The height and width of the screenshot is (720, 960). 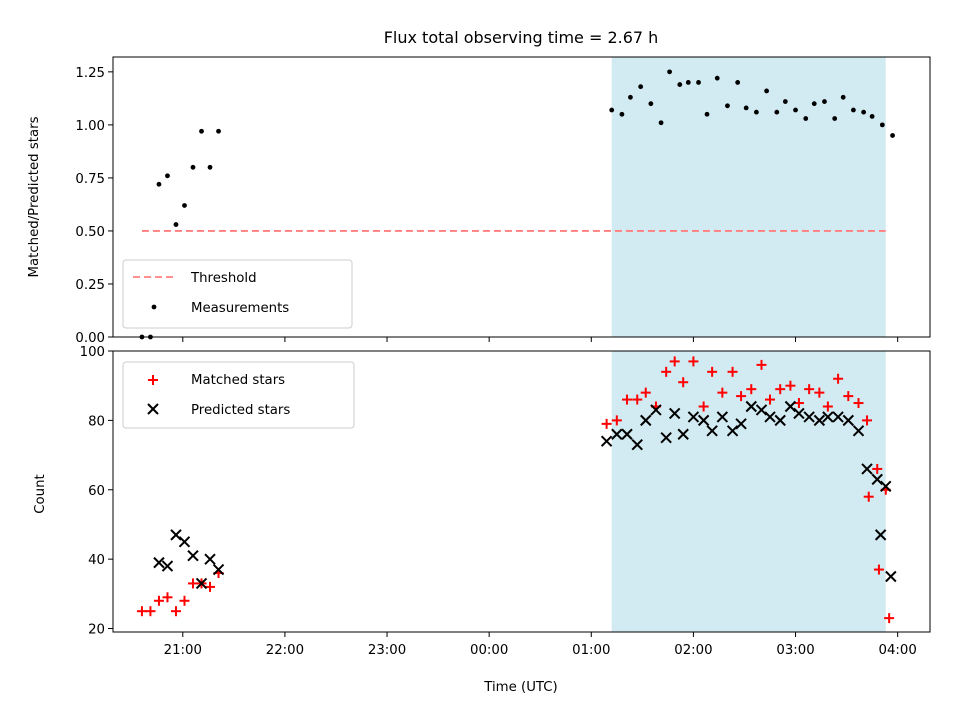 I want to click on legend-matched-swatch, so click(x=153, y=380).